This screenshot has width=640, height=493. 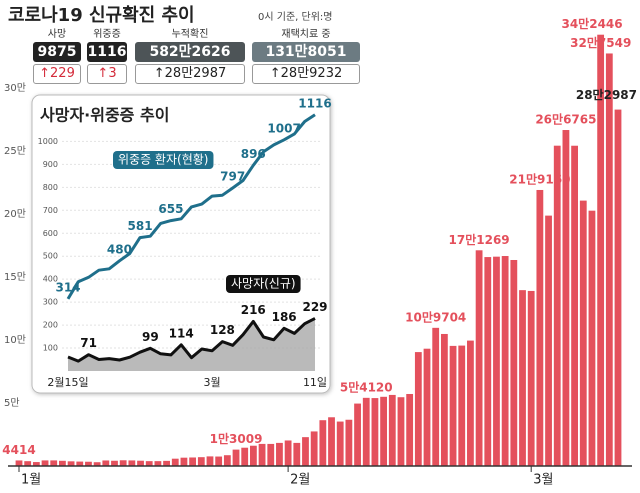 I want to click on point-value-label: 186, so click(x=284, y=317).